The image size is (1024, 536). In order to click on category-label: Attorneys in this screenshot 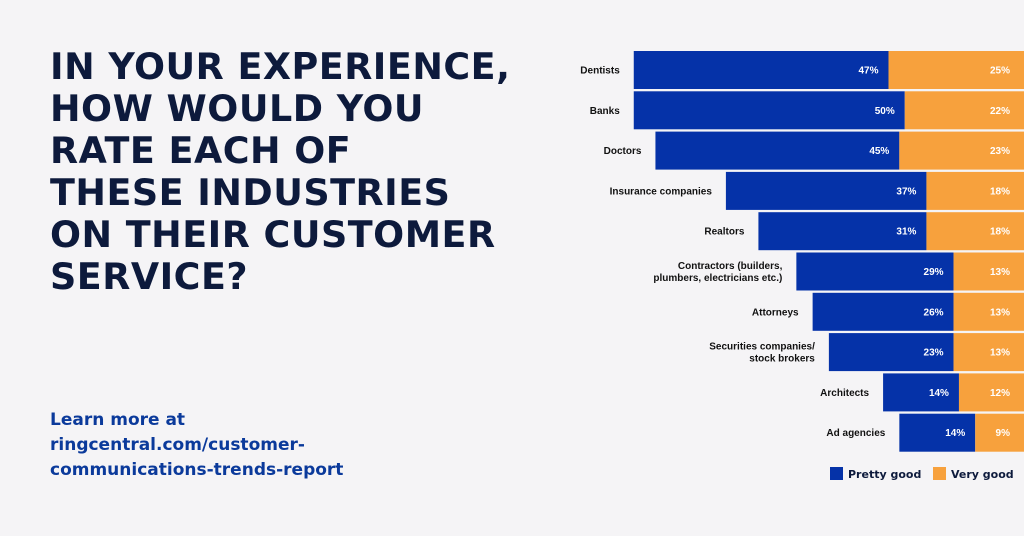, I will do `click(775, 312)`.